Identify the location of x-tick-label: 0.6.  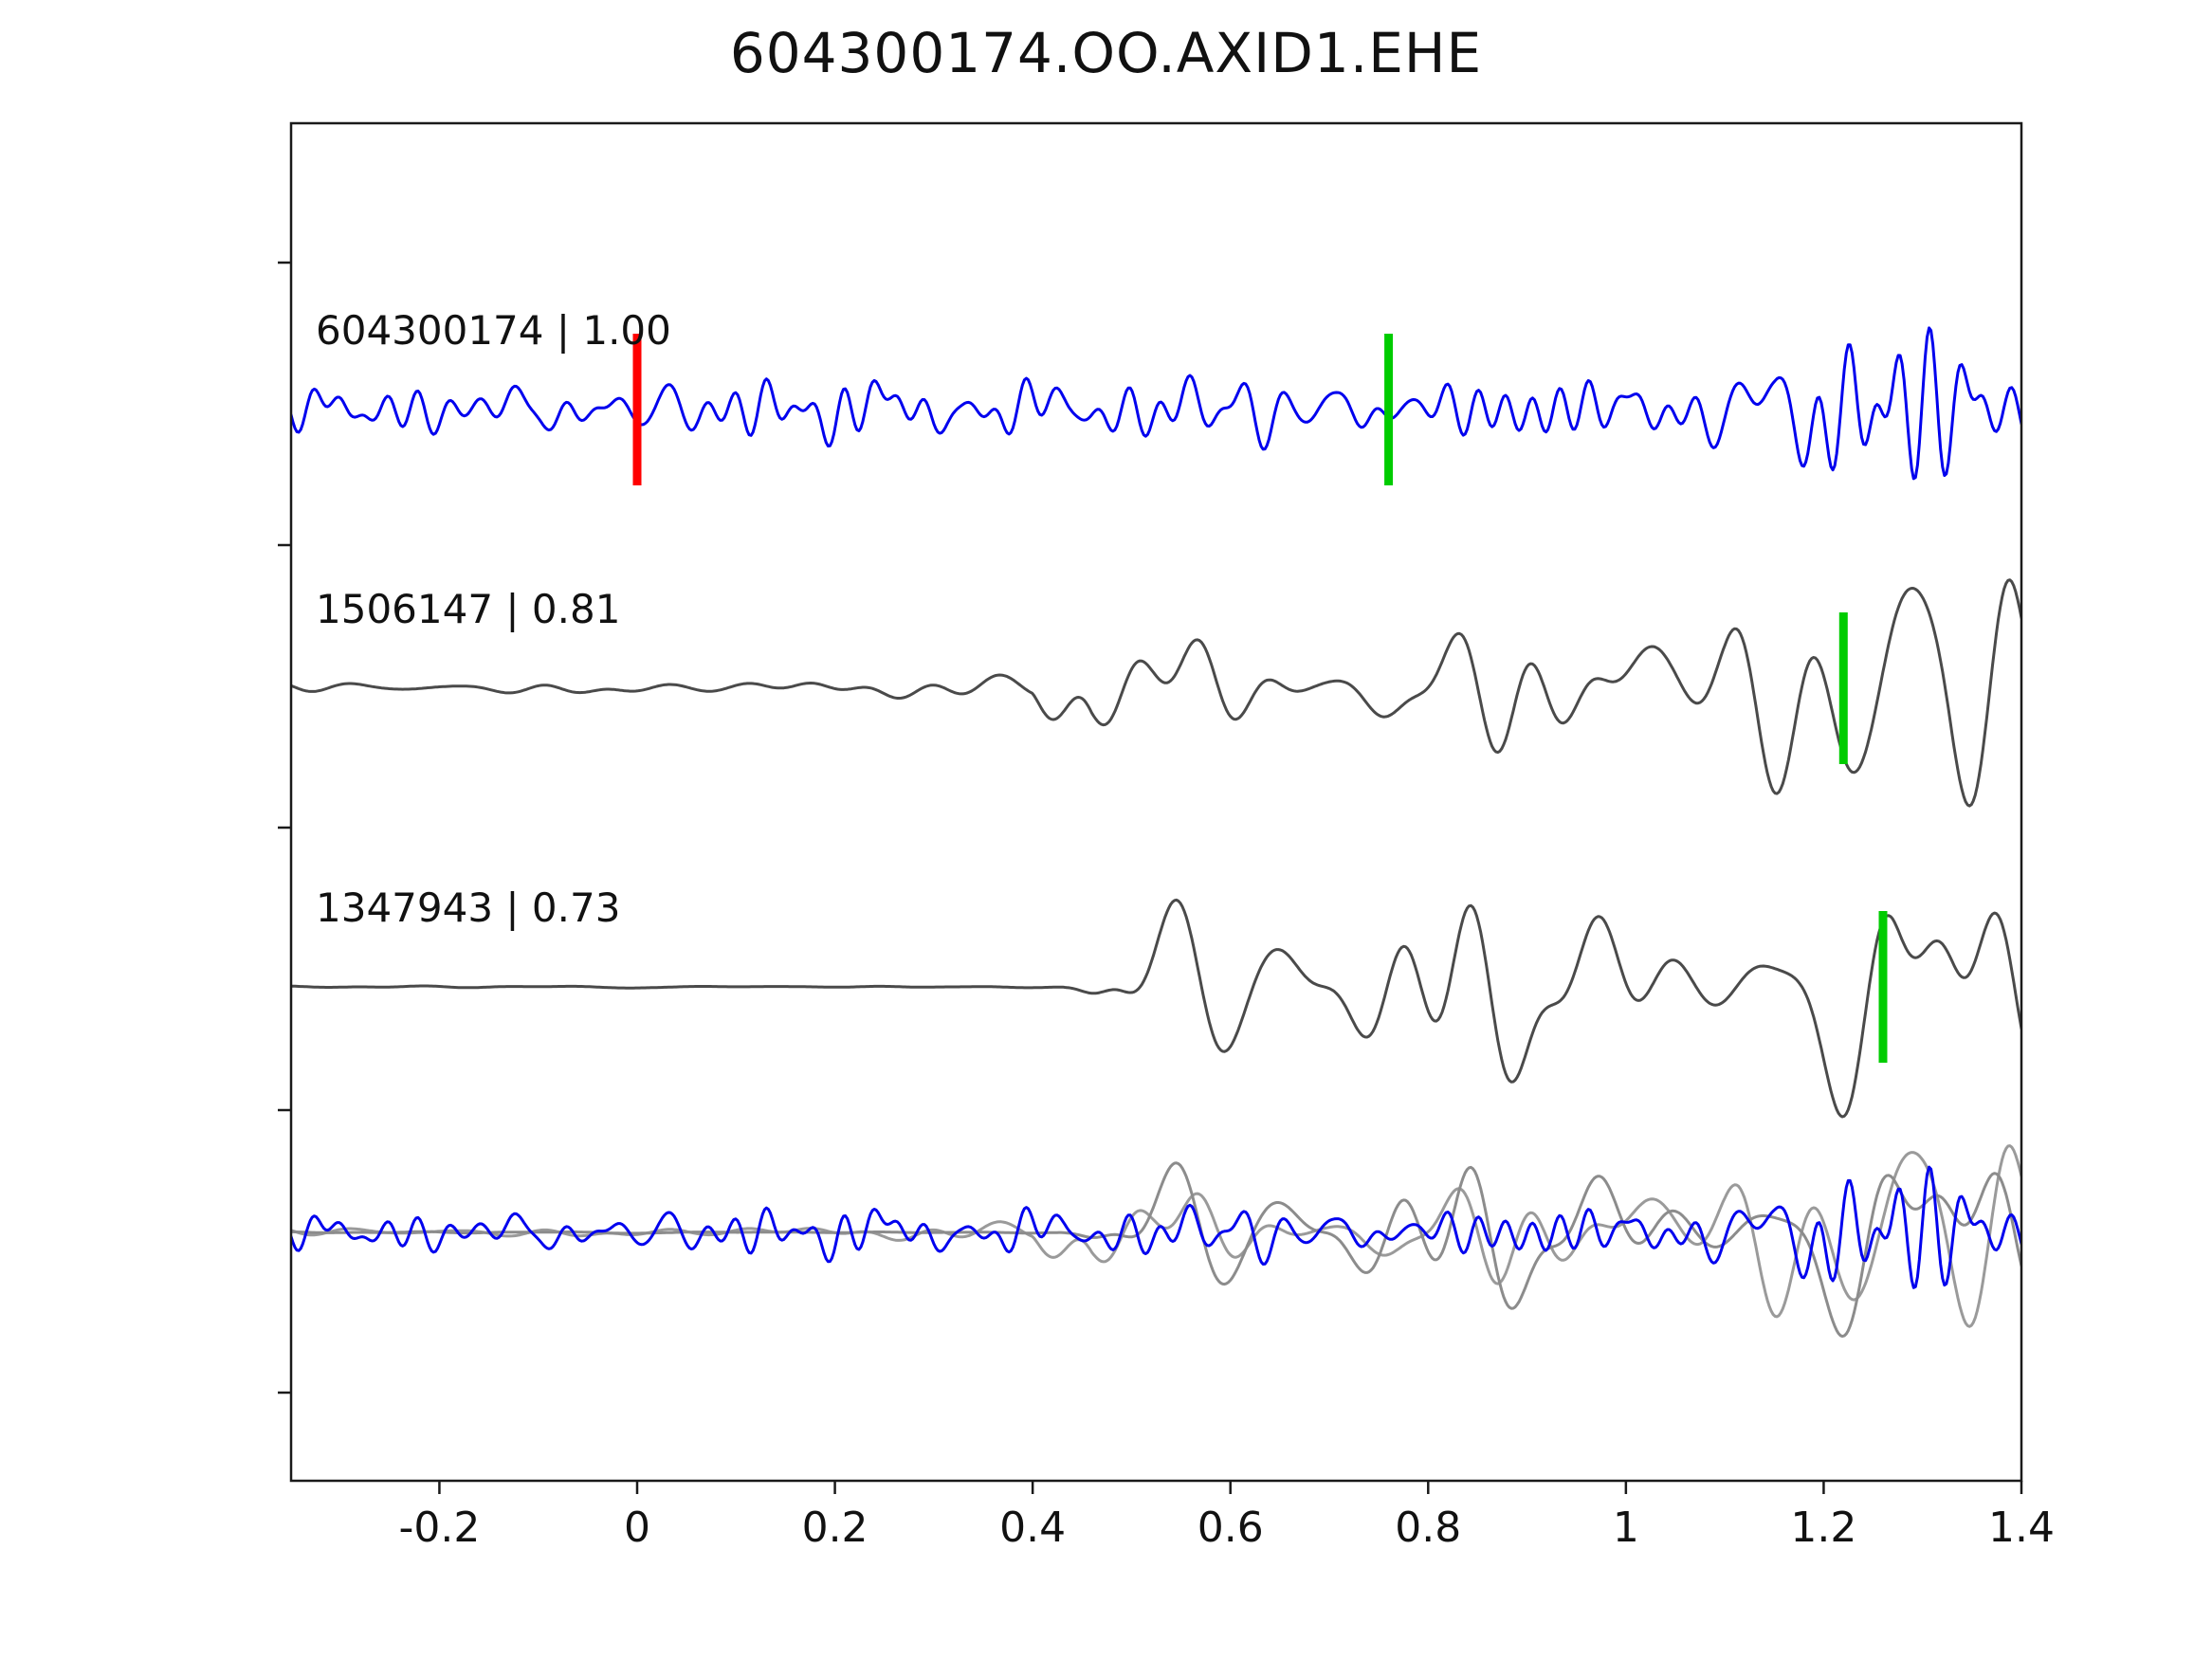
(1230, 1528).